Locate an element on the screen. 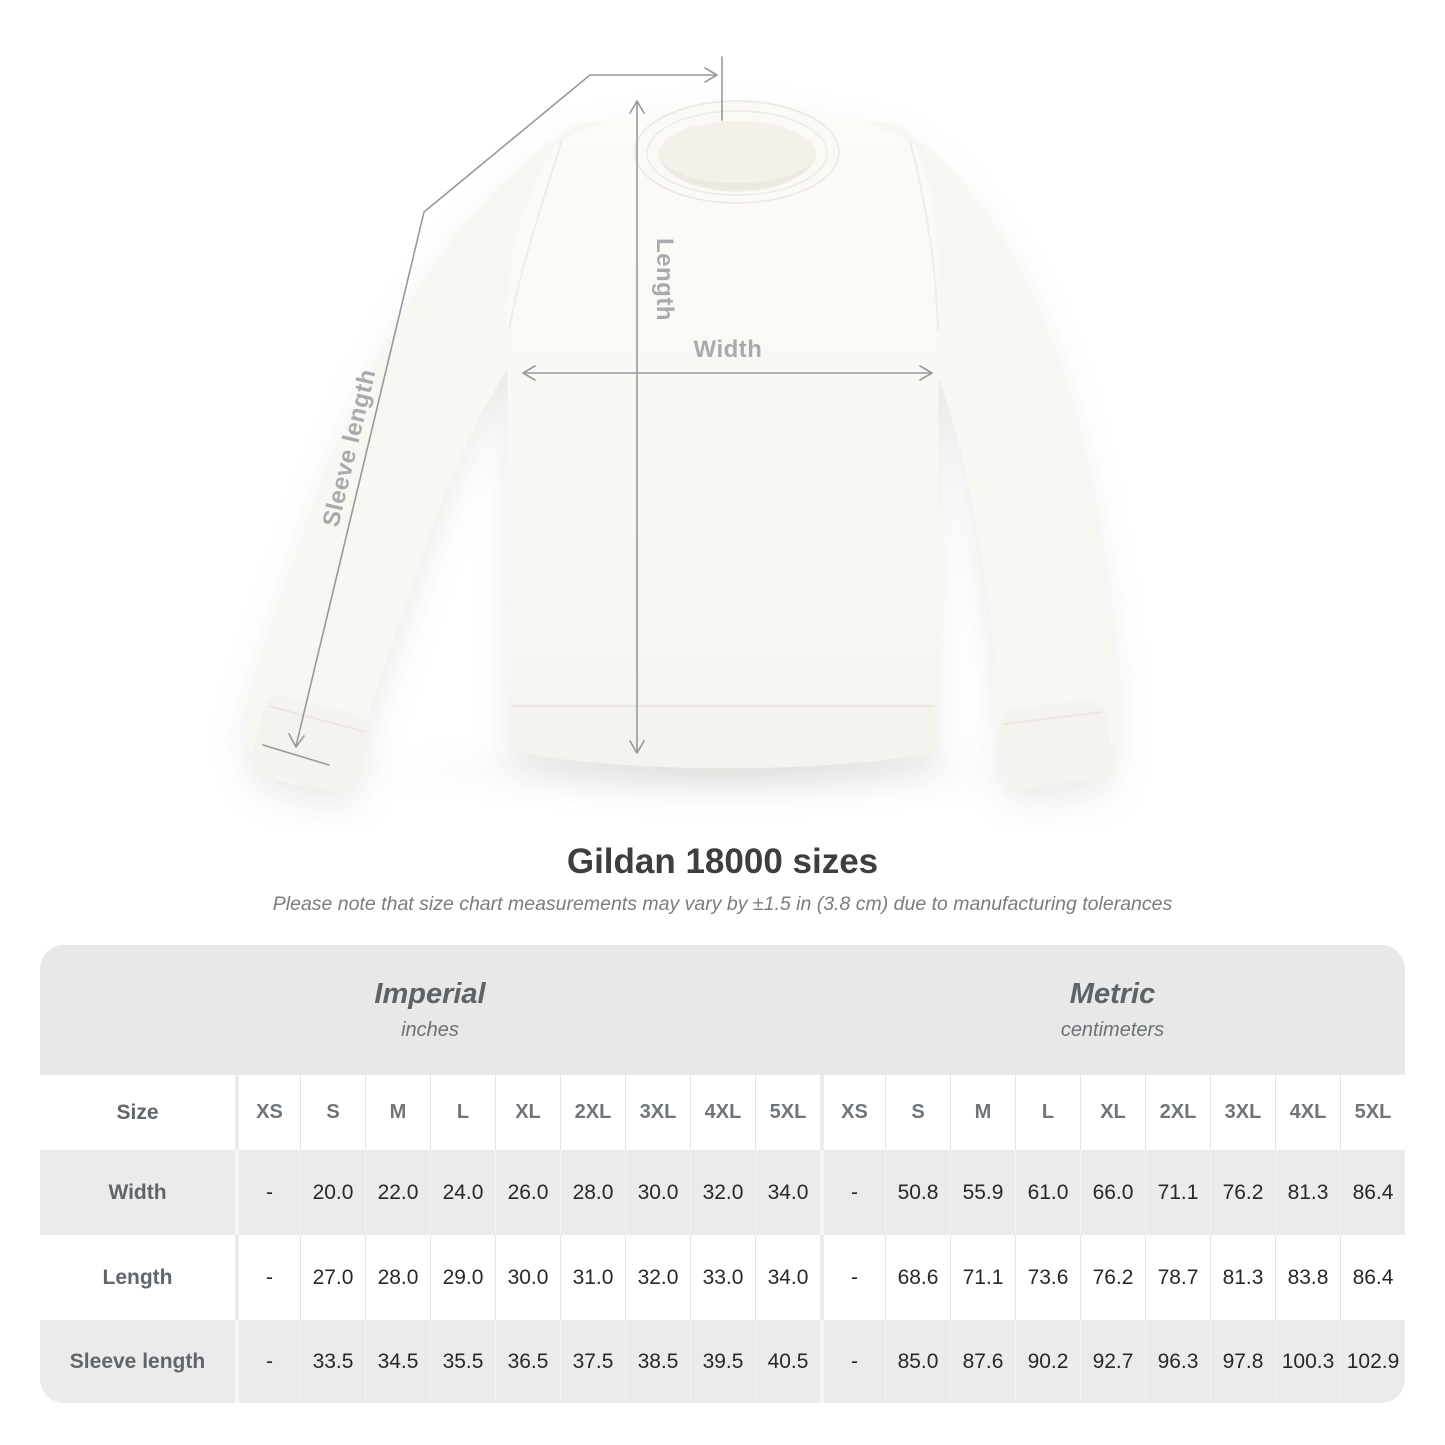  length-imperial-M: 28.0 is located at coordinates (397, 1277).